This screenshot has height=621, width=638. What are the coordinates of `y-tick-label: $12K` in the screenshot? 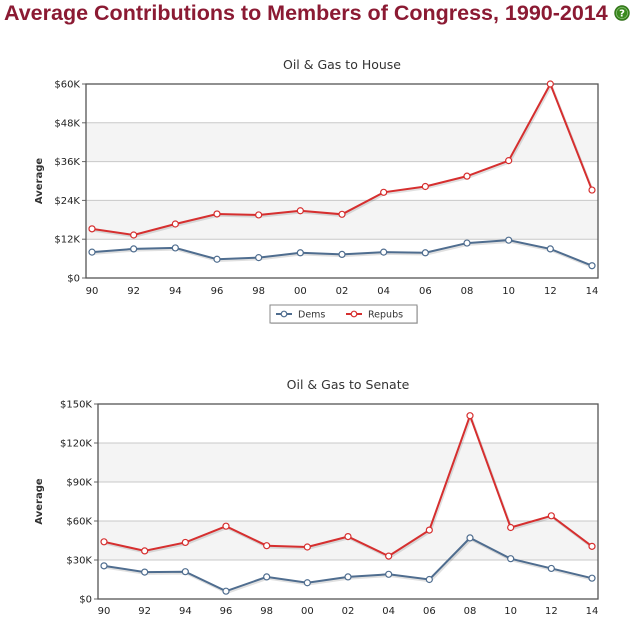 It's located at (67, 240).